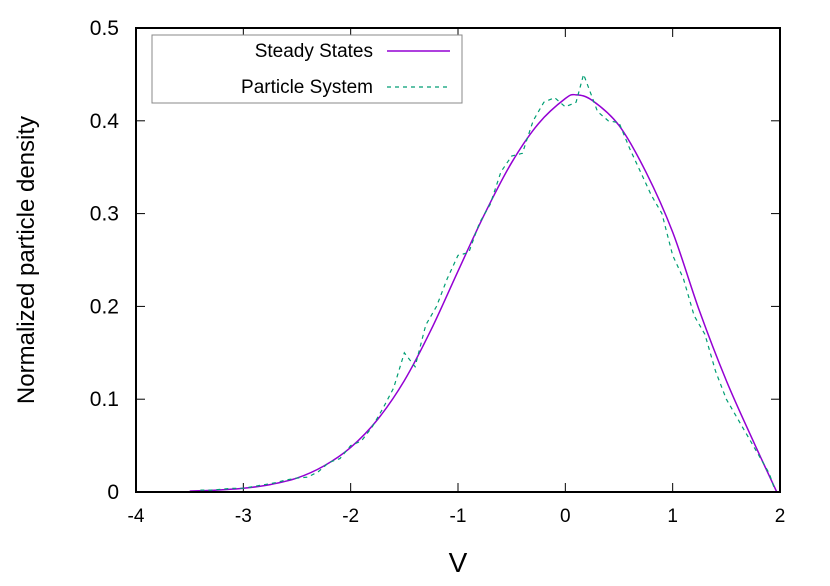 The height and width of the screenshot is (586, 830). What do you see at coordinates (565, 516) in the screenshot?
I see `x-tick-label: 0` at bounding box center [565, 516].